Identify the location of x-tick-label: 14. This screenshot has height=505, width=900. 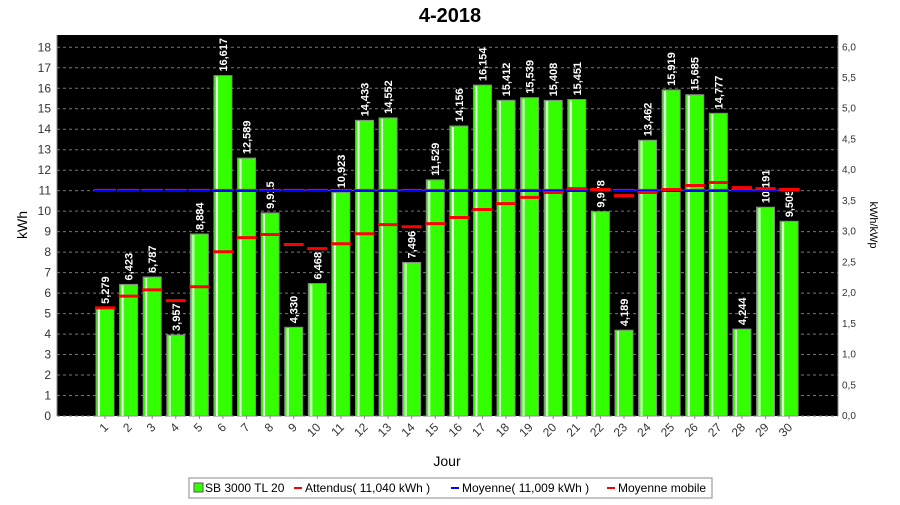
(408, 430).